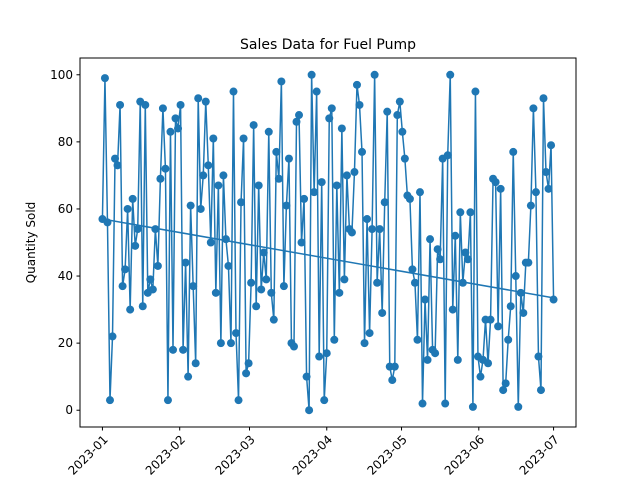 The image size is (640, 480). Describe the element at coordinates (65, 276) in the screenshot. I see `y-tick-label: 40` at that location.